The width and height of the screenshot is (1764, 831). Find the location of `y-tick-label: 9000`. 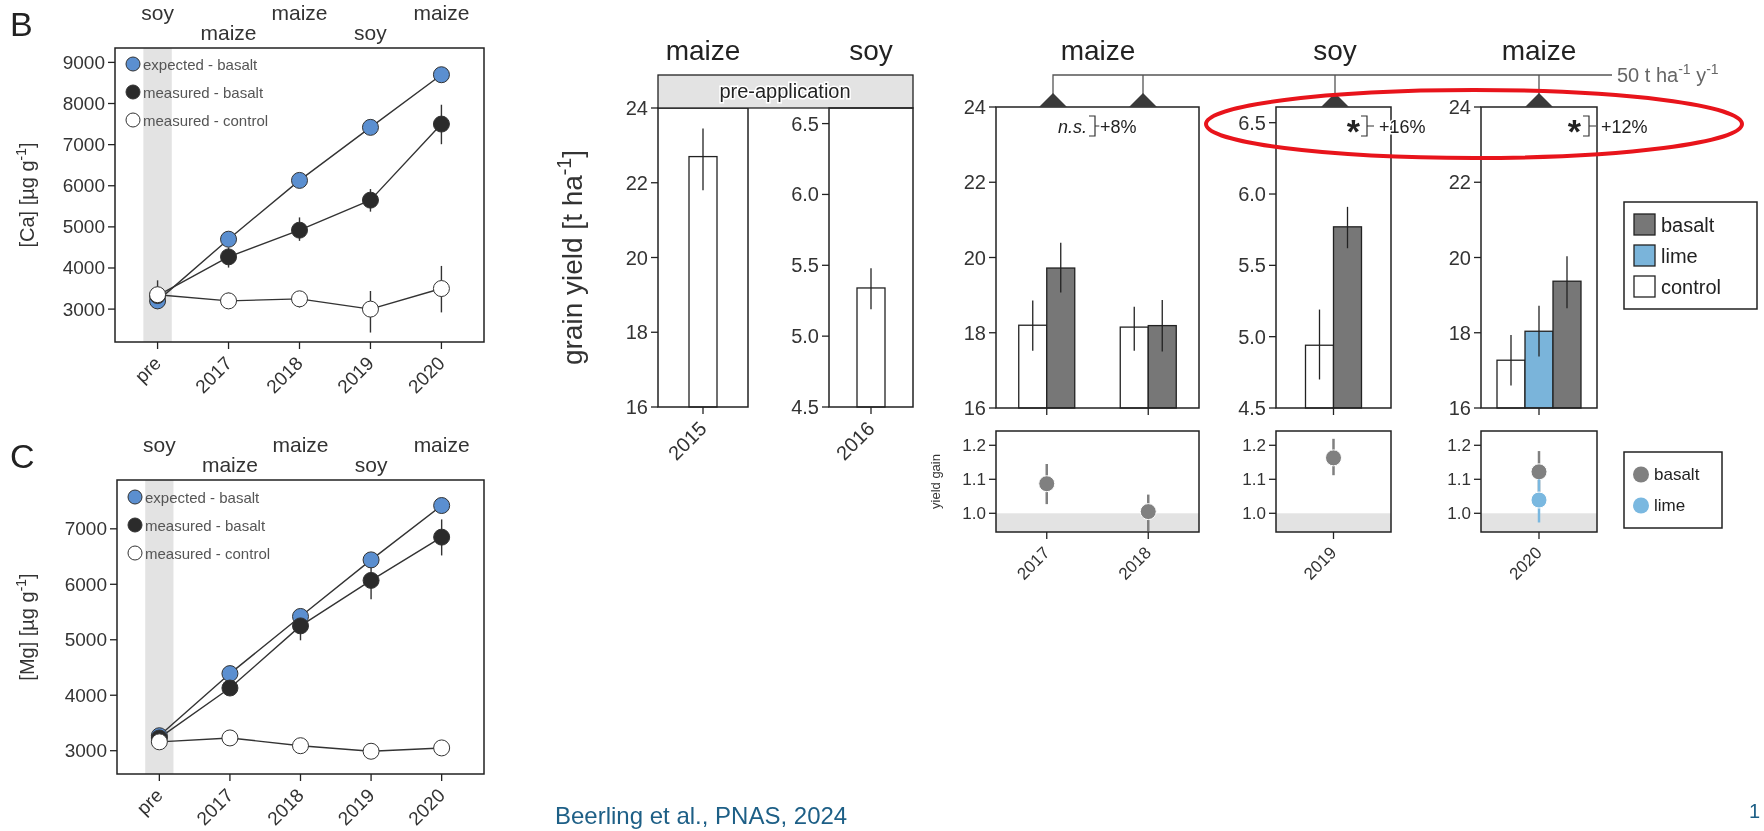

y-tick-label: 9000 is located at coordinates (83, 62).